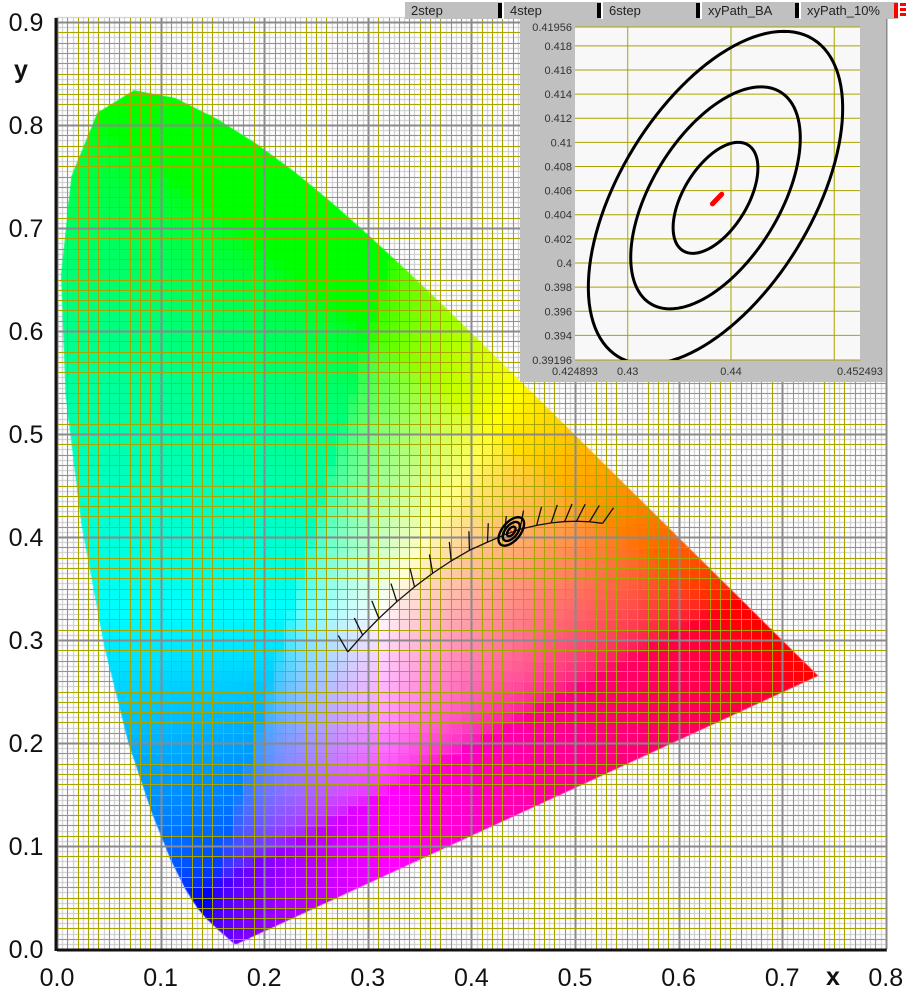  I want to click on y-tick-label: 0.3, so click(26, 641).